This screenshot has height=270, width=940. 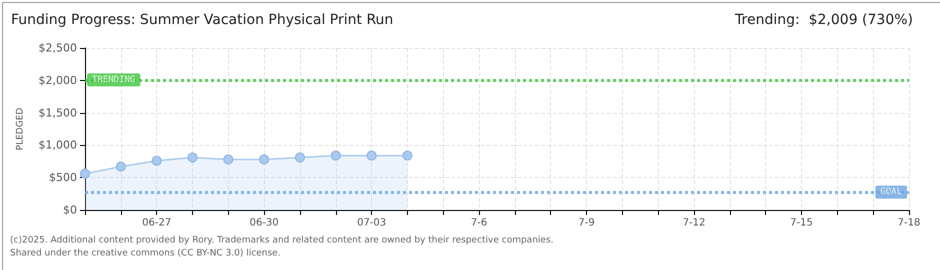 I want to click on x-tick-label: 7-15, so click(x=801, y=223).